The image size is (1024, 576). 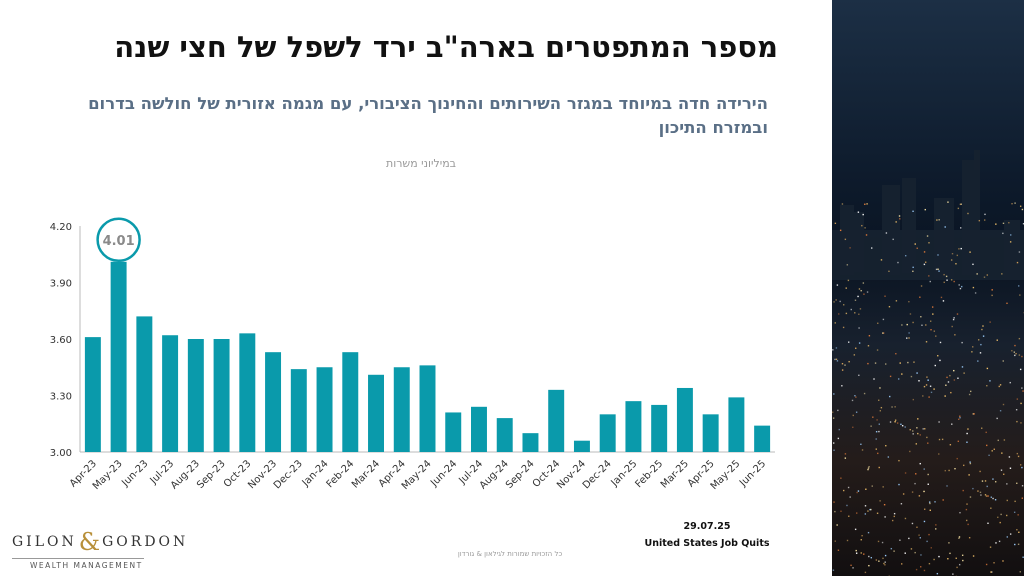 I want to click on x-tick-label: Jun-23, so click(x=134, y=473).